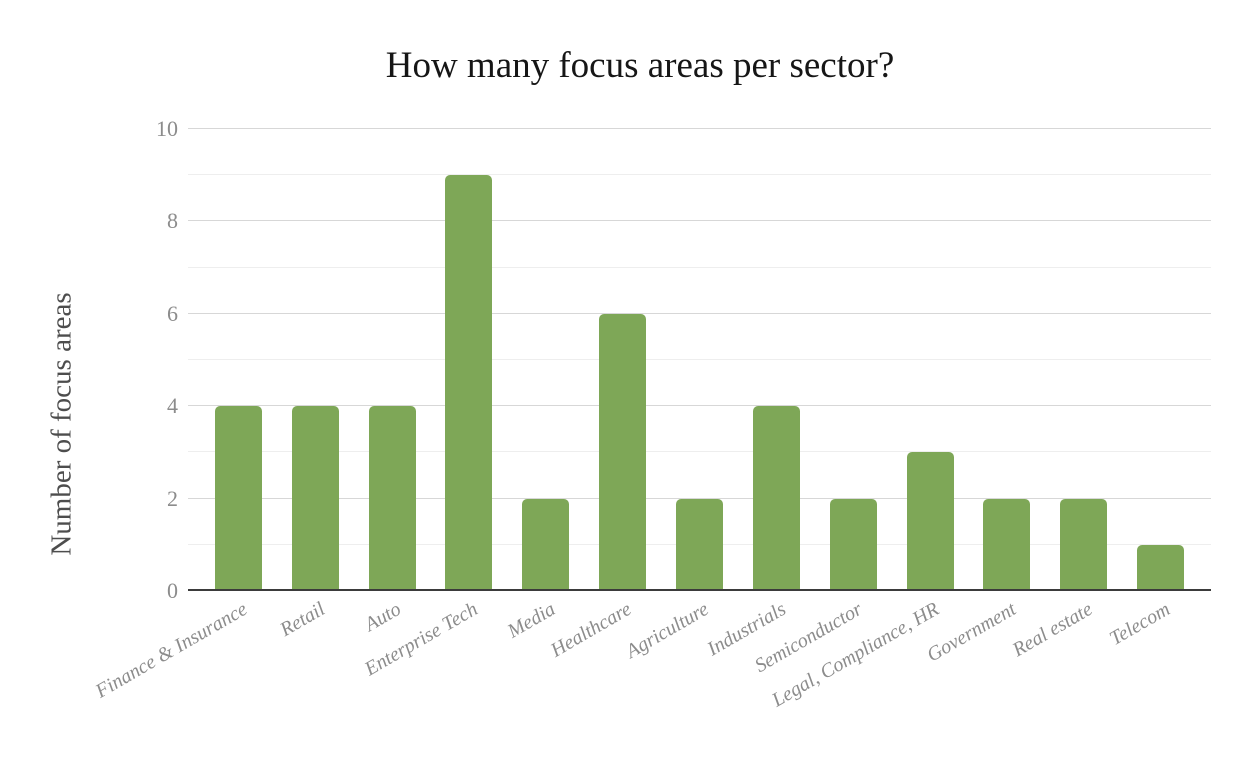 This screenshot has width=1250, height=772. What do you see at coordinates (172, 313) in the screenshot?
I see `y-tick-label: 6` at bounding box center [172, 313].